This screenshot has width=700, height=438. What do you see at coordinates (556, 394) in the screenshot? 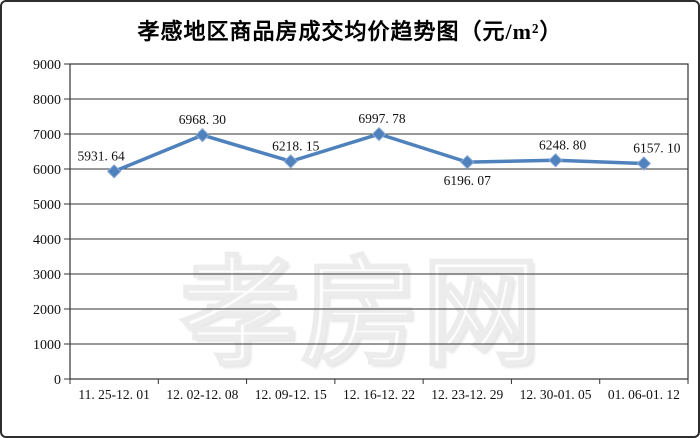
I see `x-axis-label: 12. 30-01. 05` at bounding box center [556, 394].